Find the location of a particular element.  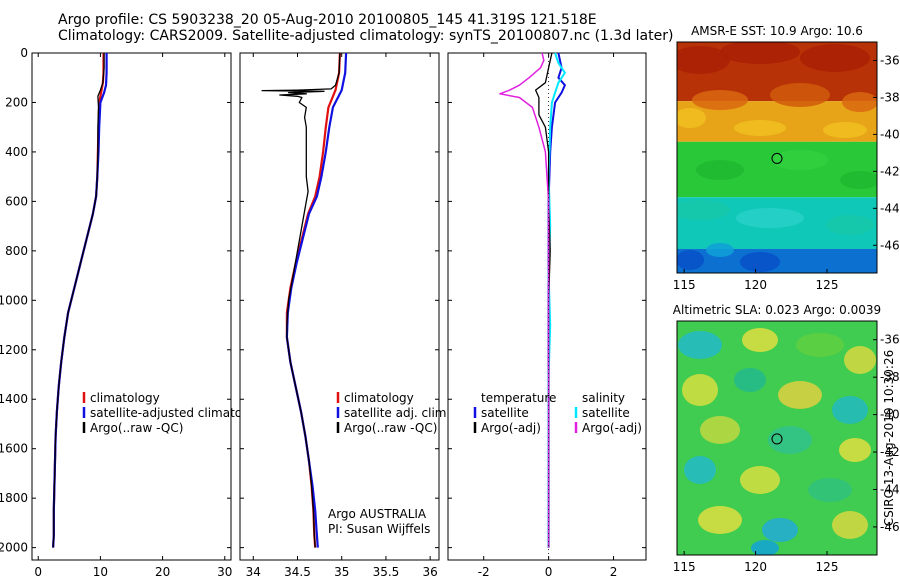

y-tick-label: 0 is located at coordinates (24, 53).